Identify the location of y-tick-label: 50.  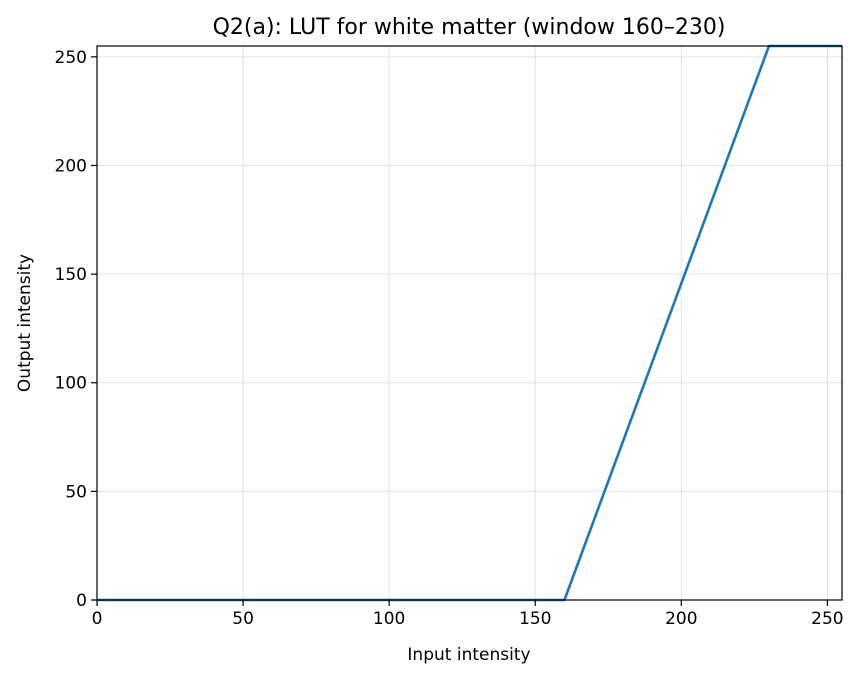
(76, 492).